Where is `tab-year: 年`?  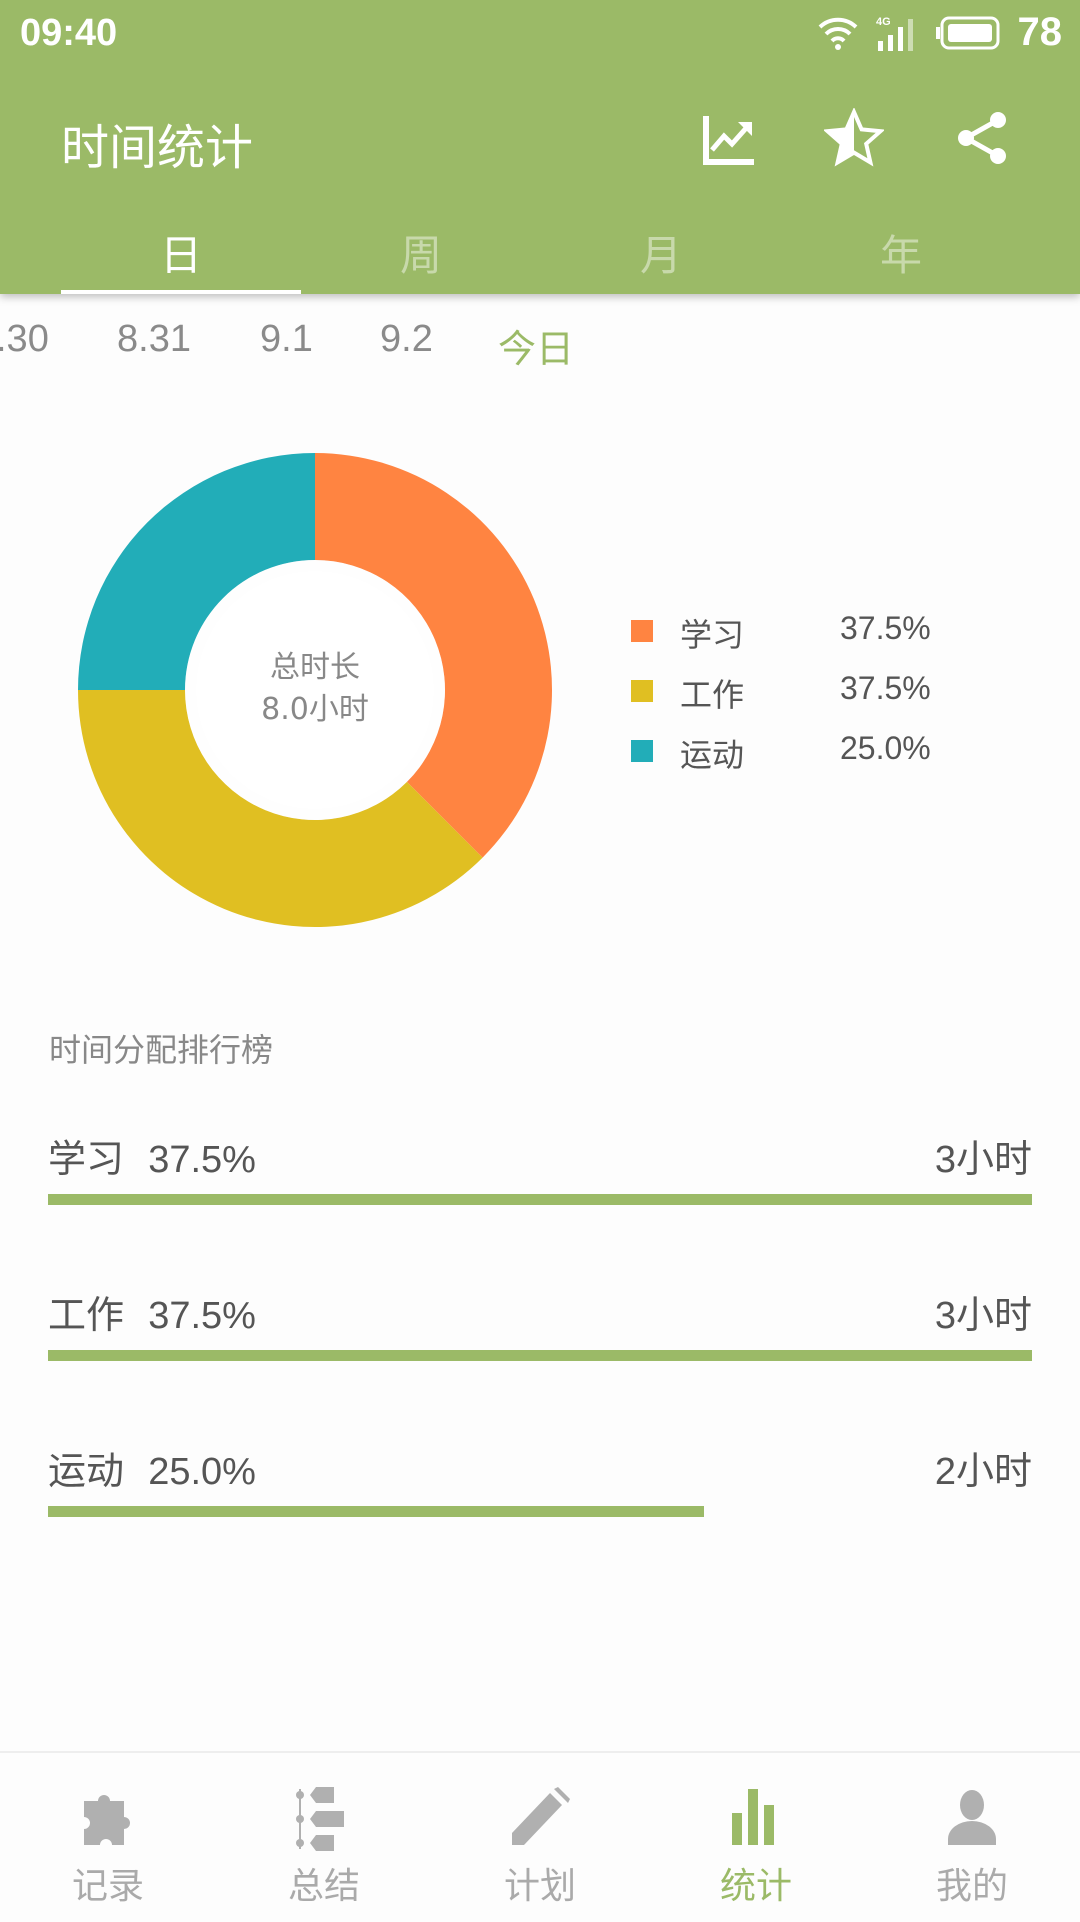 tab-year: 年 is located at coordinates (900, 255).